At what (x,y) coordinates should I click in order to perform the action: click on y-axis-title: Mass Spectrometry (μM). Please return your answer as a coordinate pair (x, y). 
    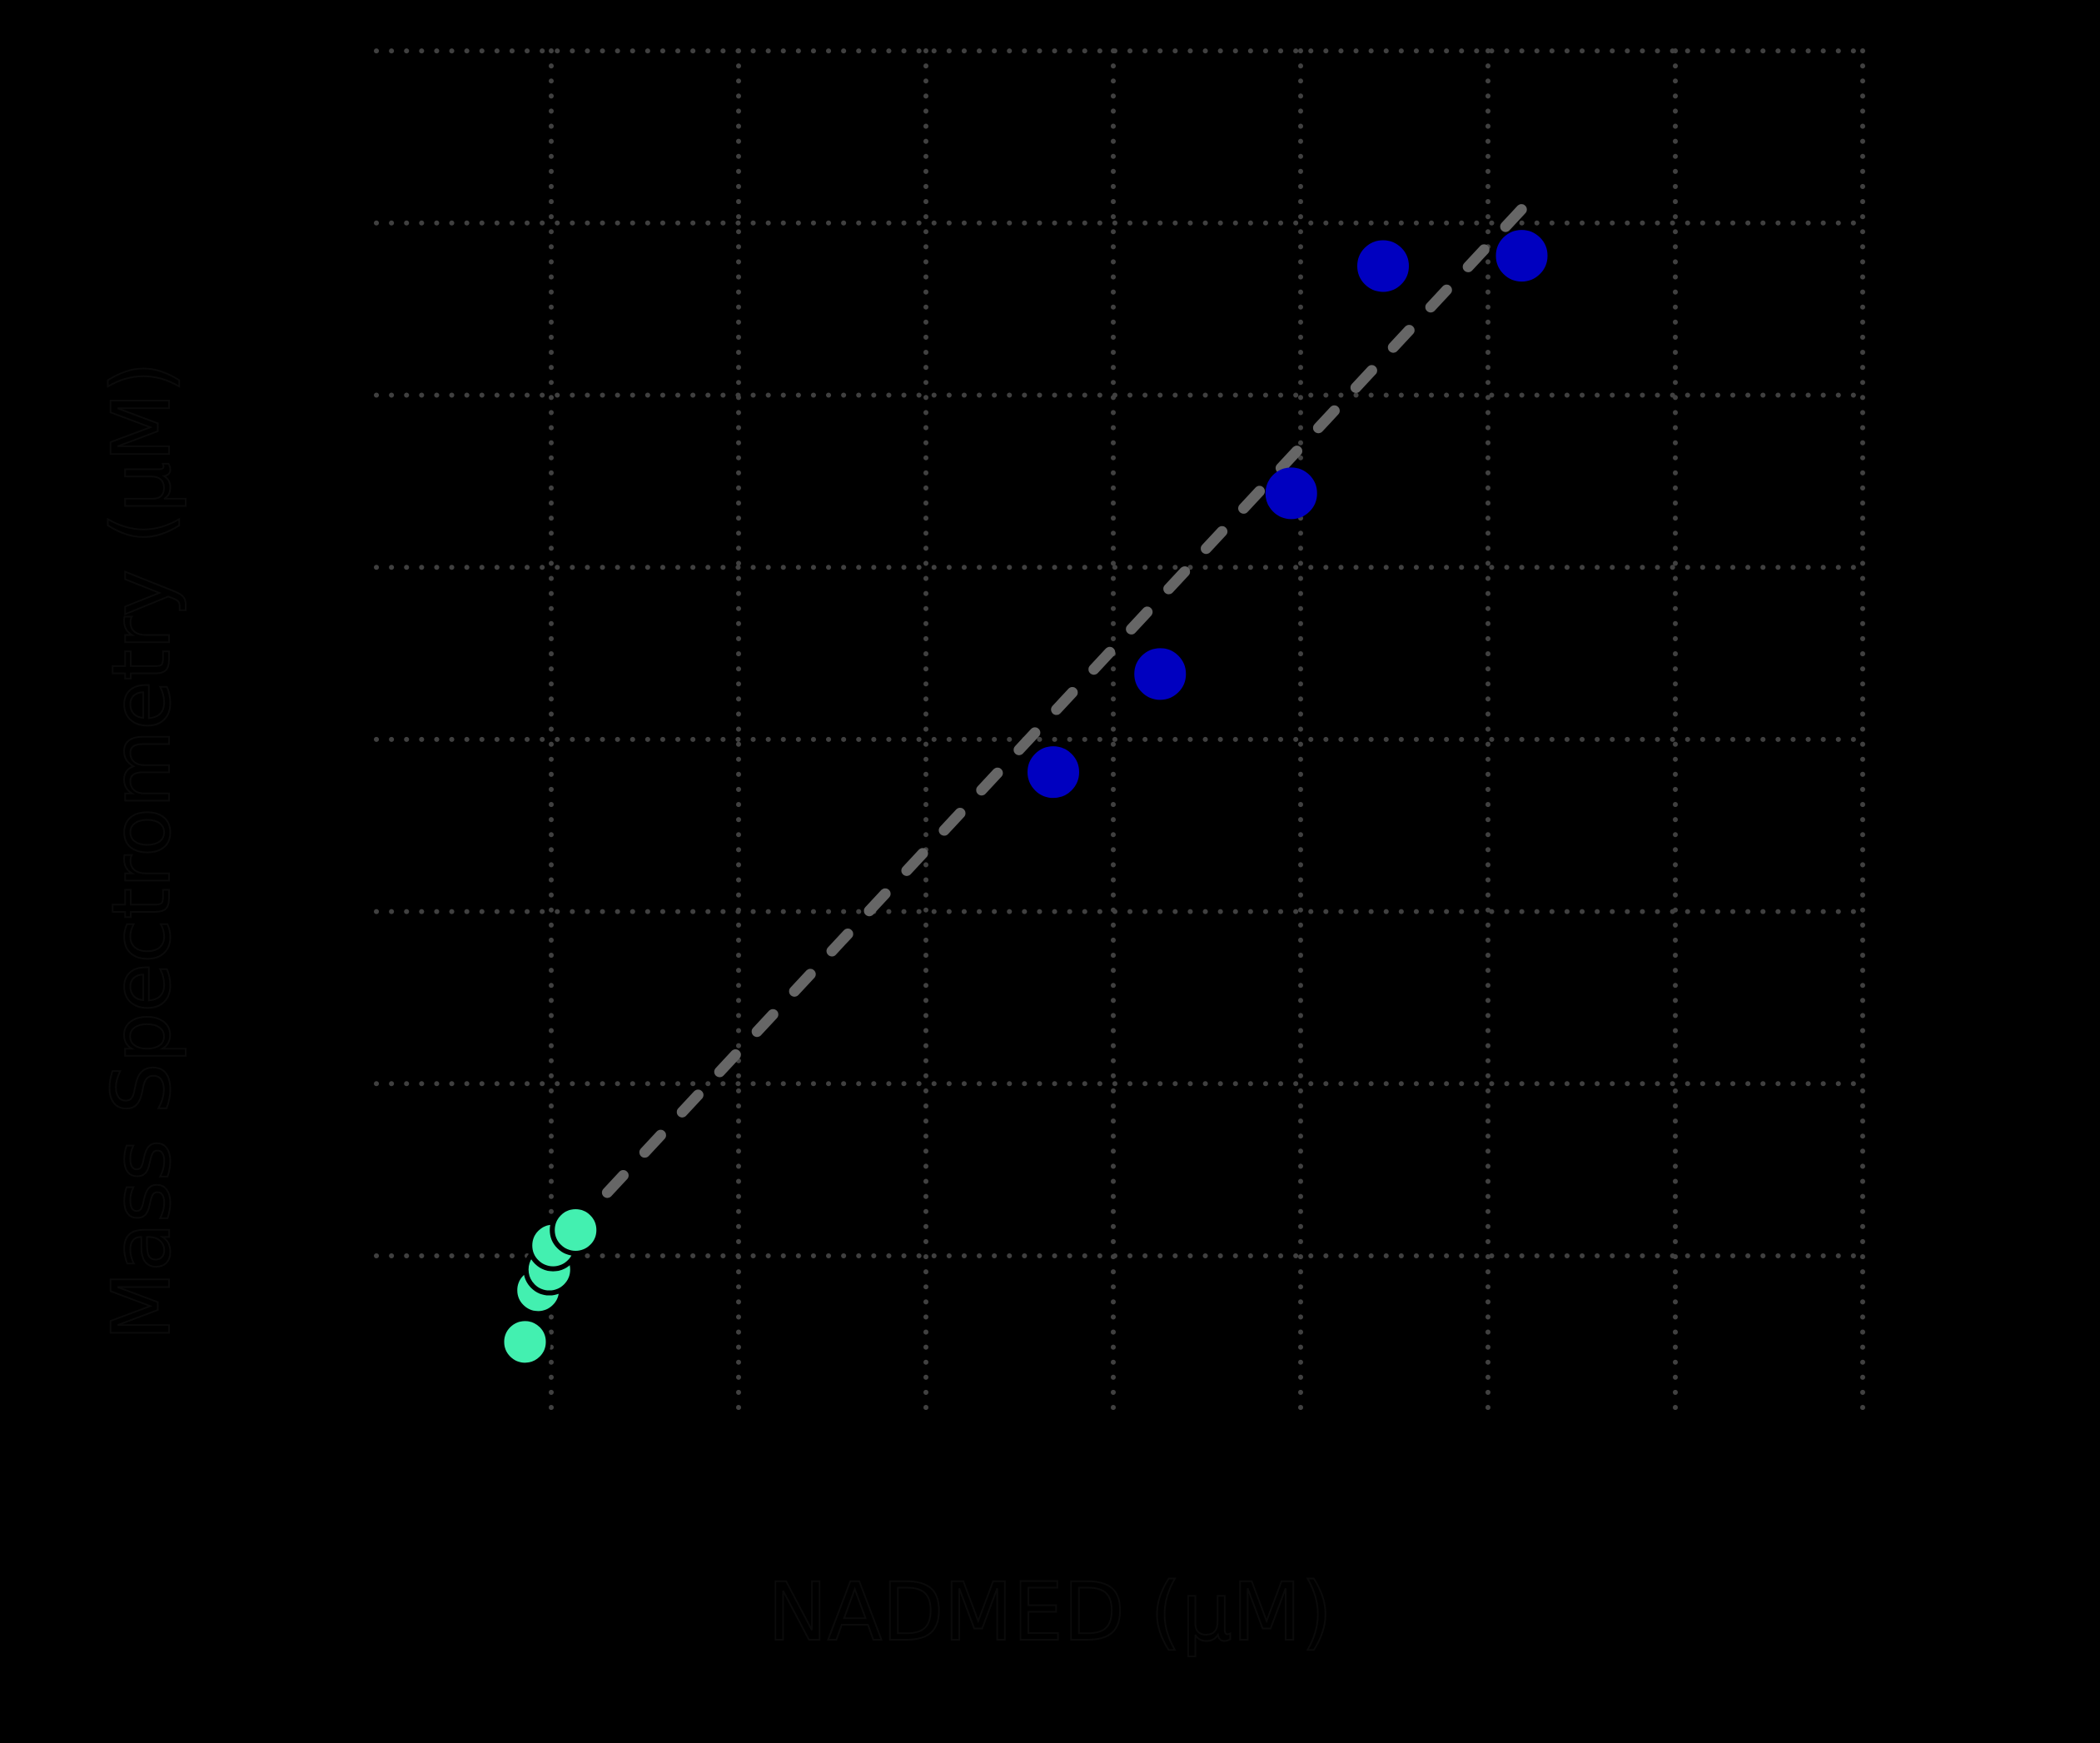
    Looking at the image, I should click on (141, 851).